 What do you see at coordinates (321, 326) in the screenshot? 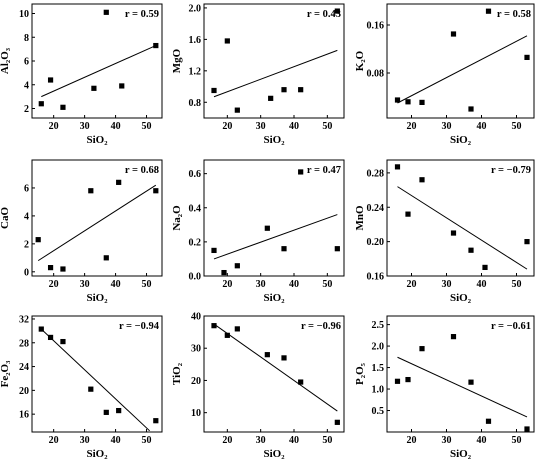
I see `correlation-label: r = −0.96` at bounding box center [321, 326].